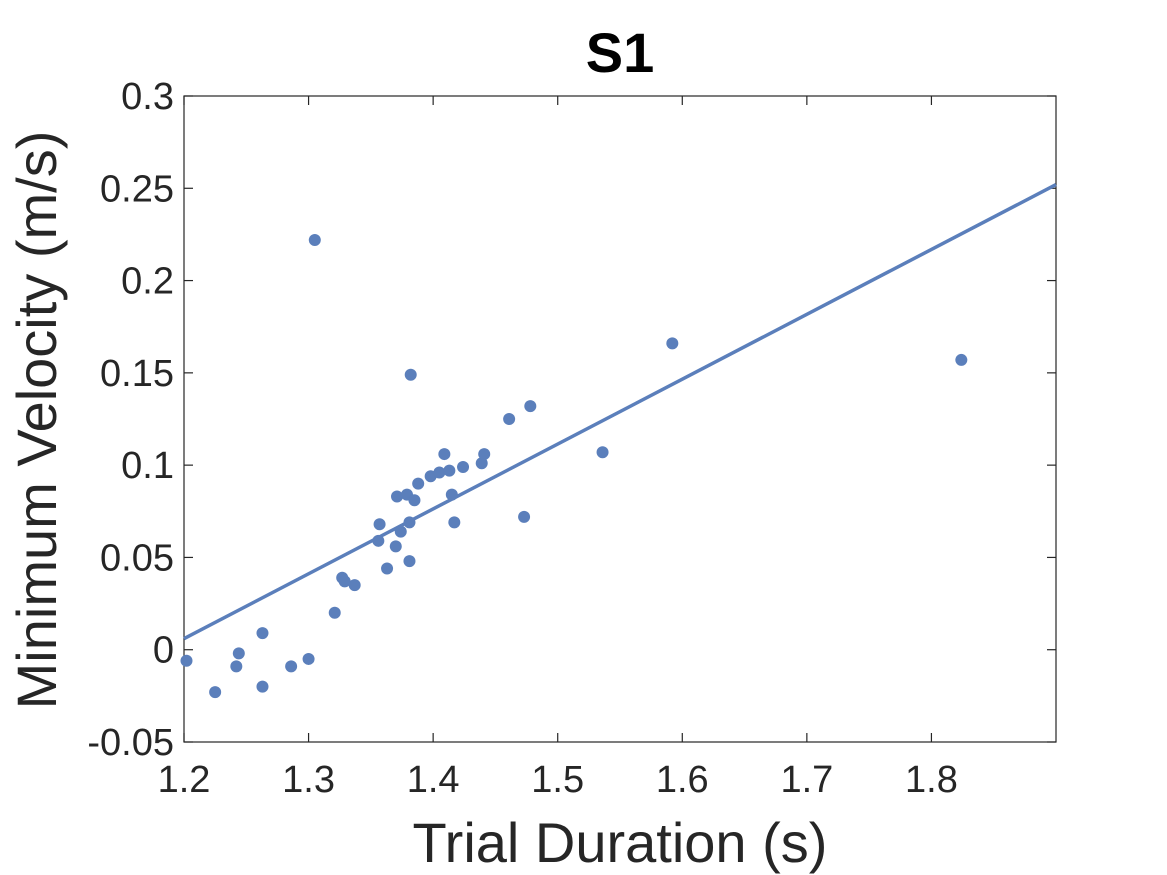  What do you see at coordinates (308, 780) in the screenshot?
I see `x-tick-label: 1.3` at bounding box center [308, 780].